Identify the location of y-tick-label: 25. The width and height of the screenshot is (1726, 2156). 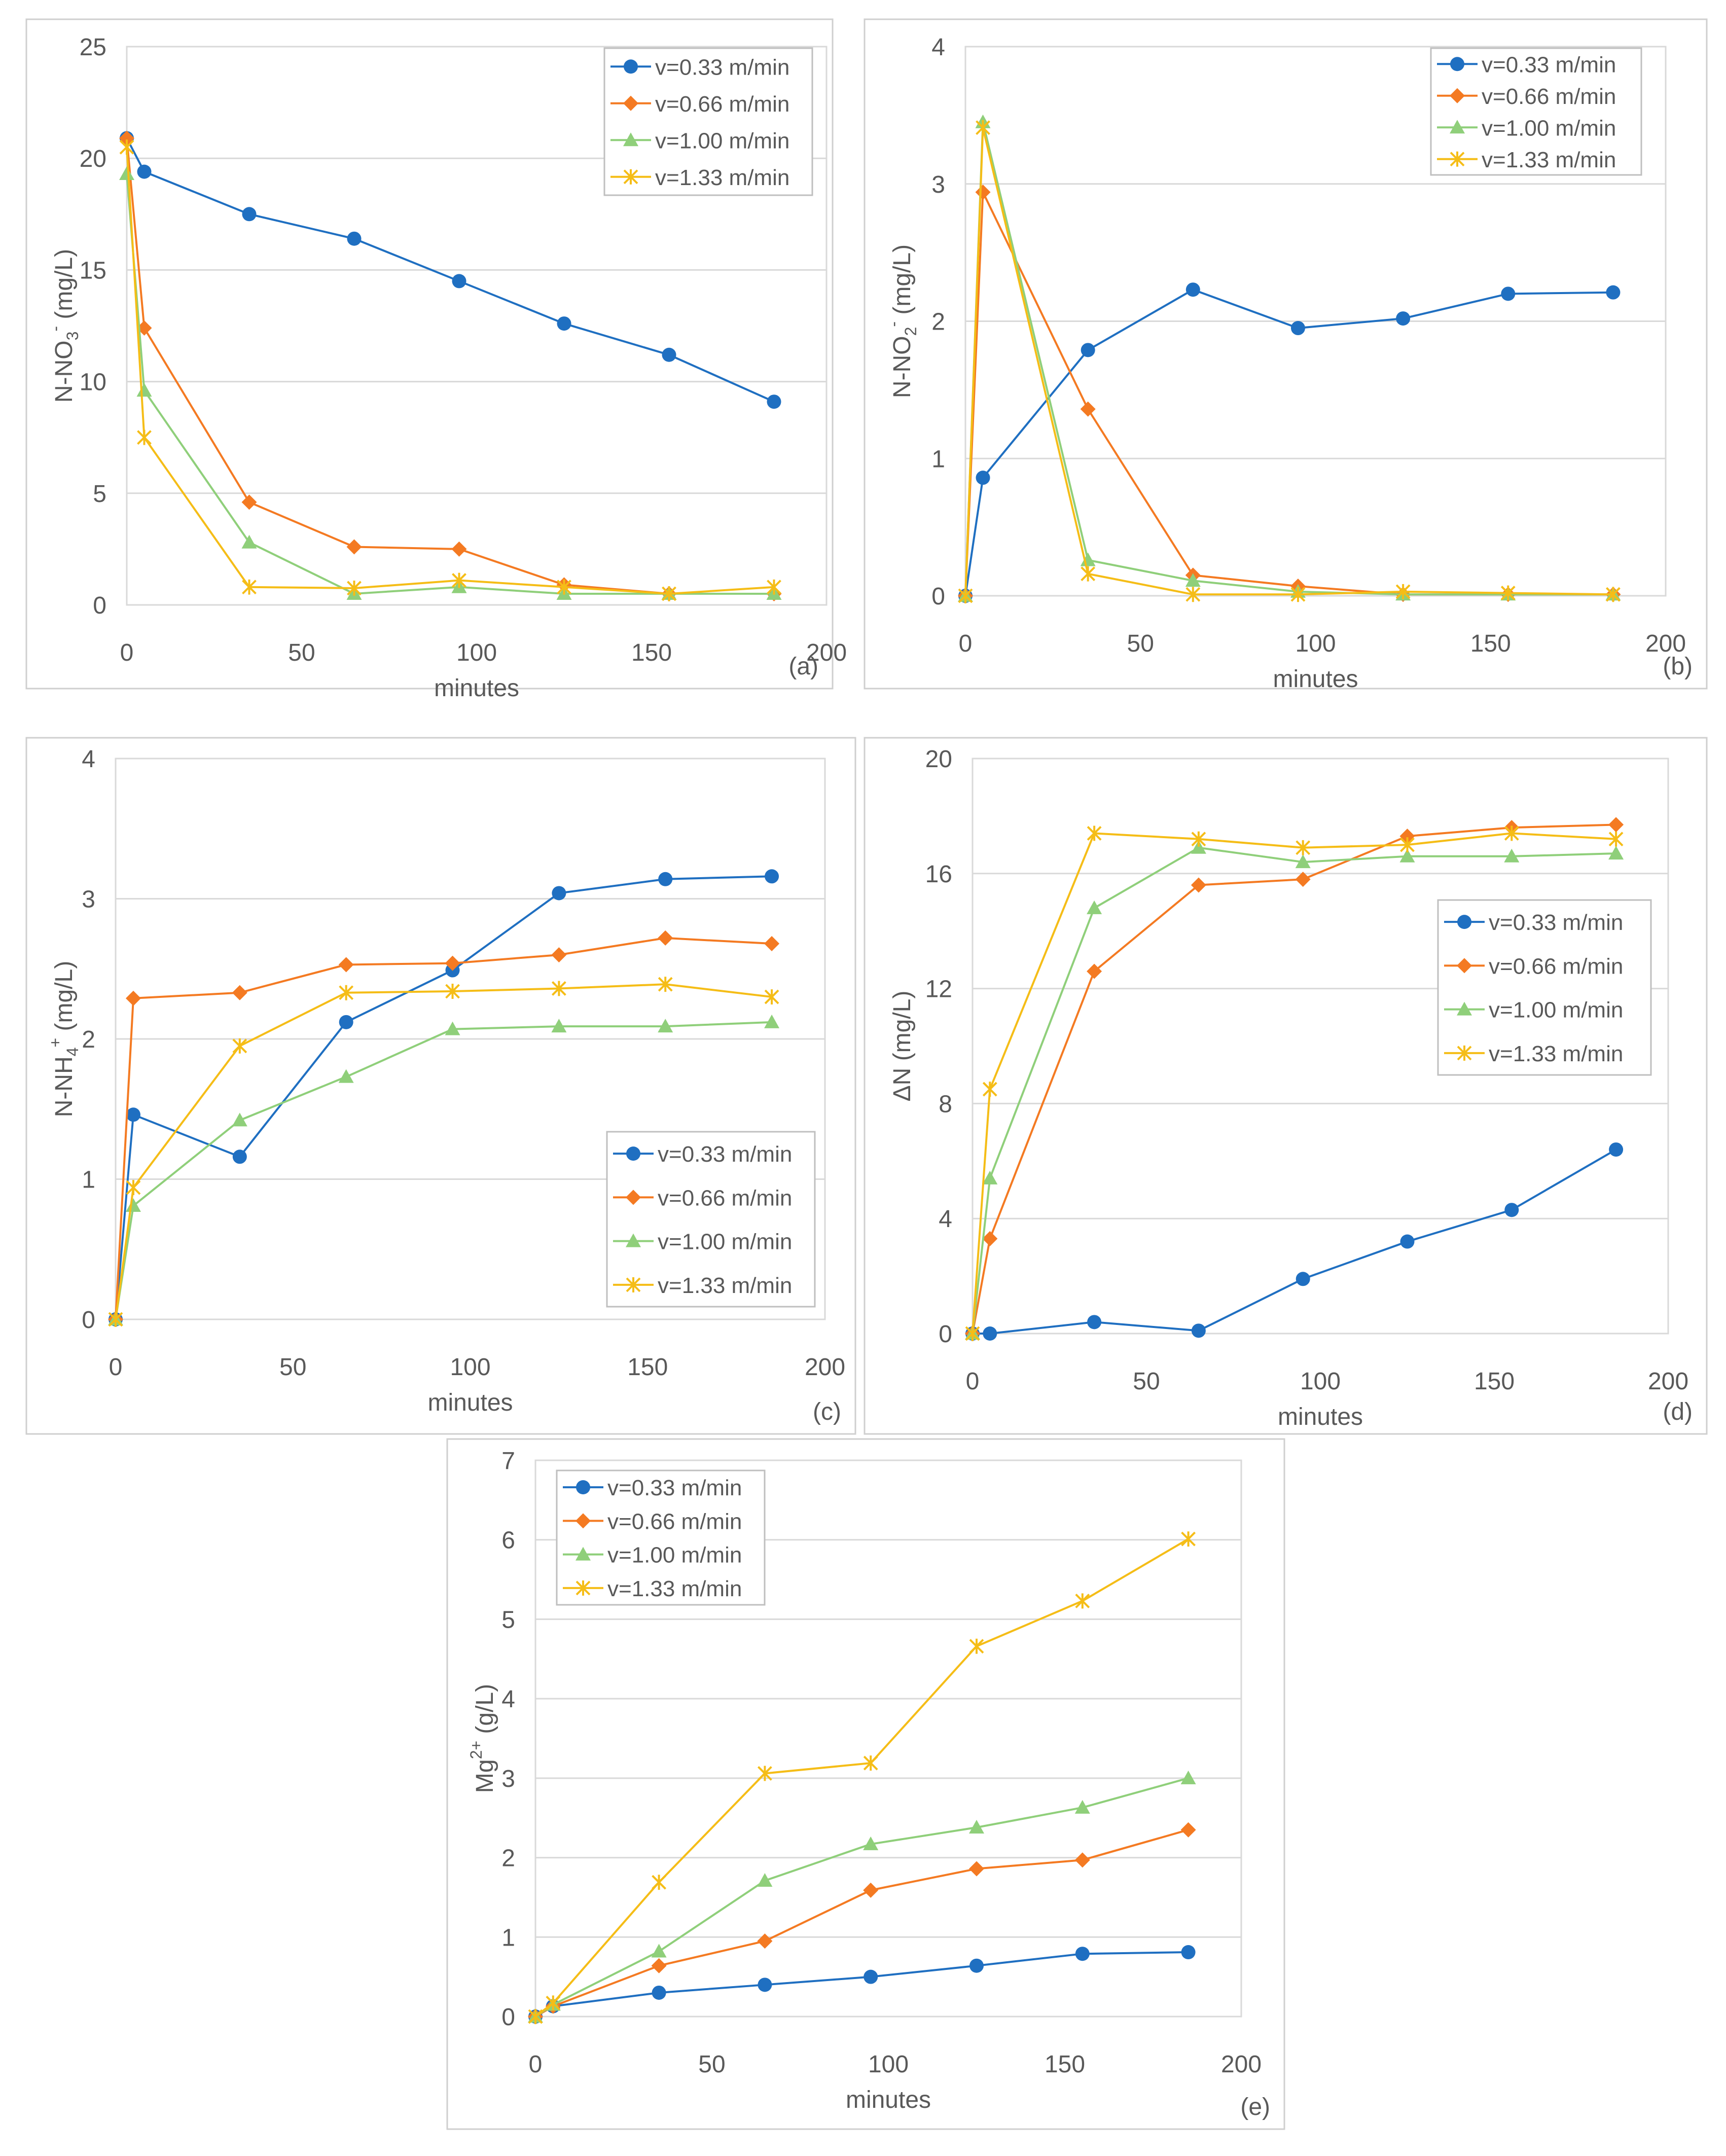
(93, 47).